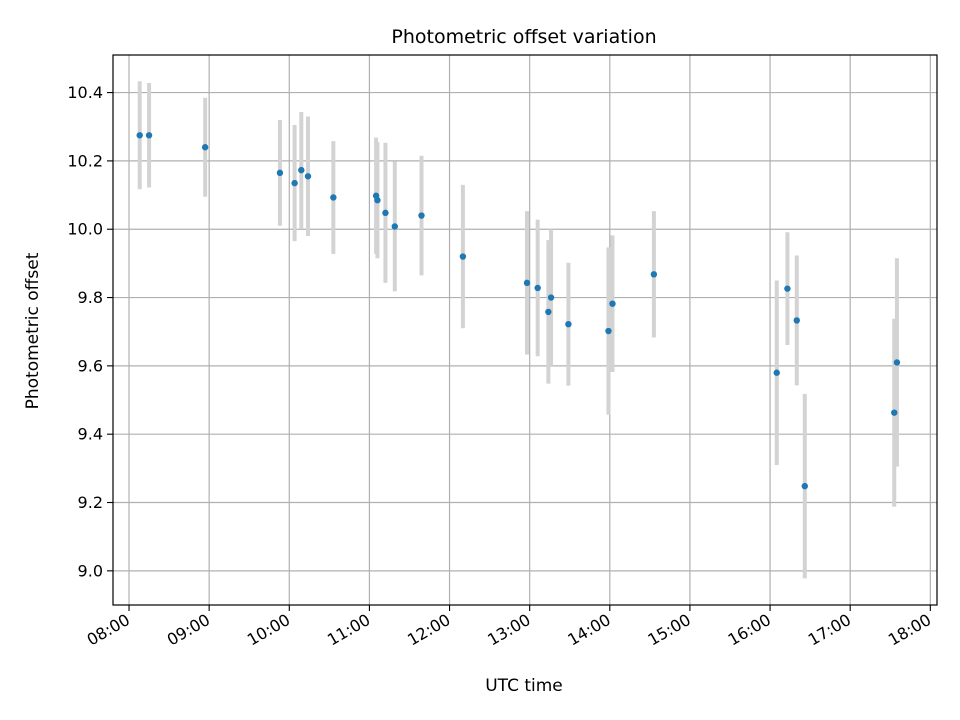 This screenshot has height=720, width=960. I want to click on x-tick-label: 16:00, so click(749, 630).